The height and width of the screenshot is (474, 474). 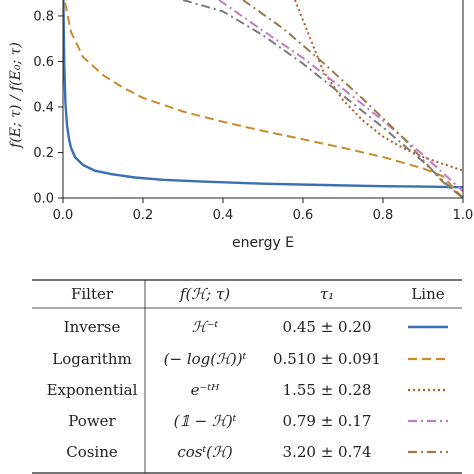 What do you see at coordinates (250, 359) in the screenshot?
I see `table-row: Logarithm (− log(ℋ))ᵗ 0.510 ± 0.091` at bounding box center [250, 359].